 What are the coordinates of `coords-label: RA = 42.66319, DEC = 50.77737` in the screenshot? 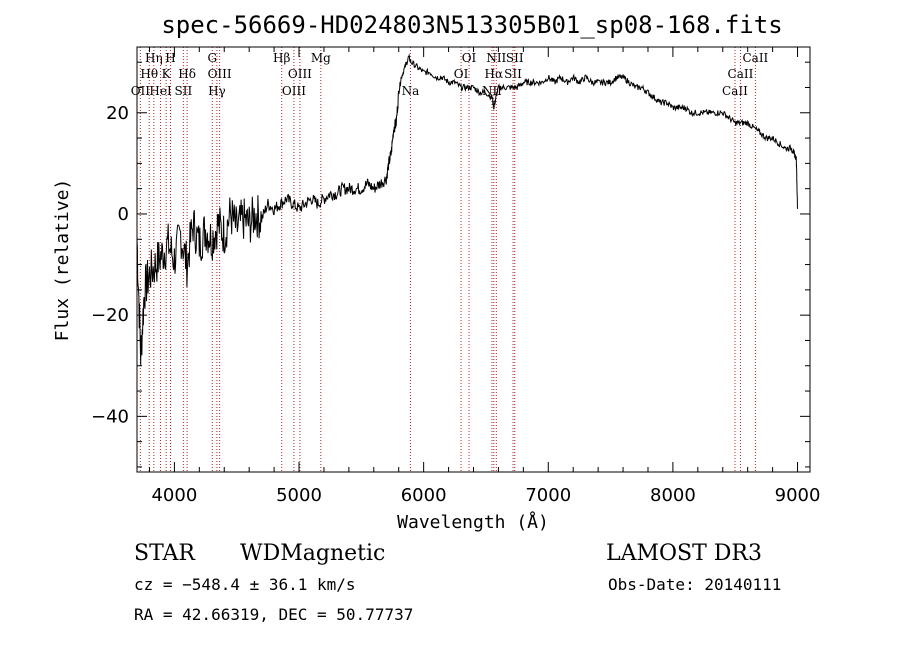 It's located at (273, 614).